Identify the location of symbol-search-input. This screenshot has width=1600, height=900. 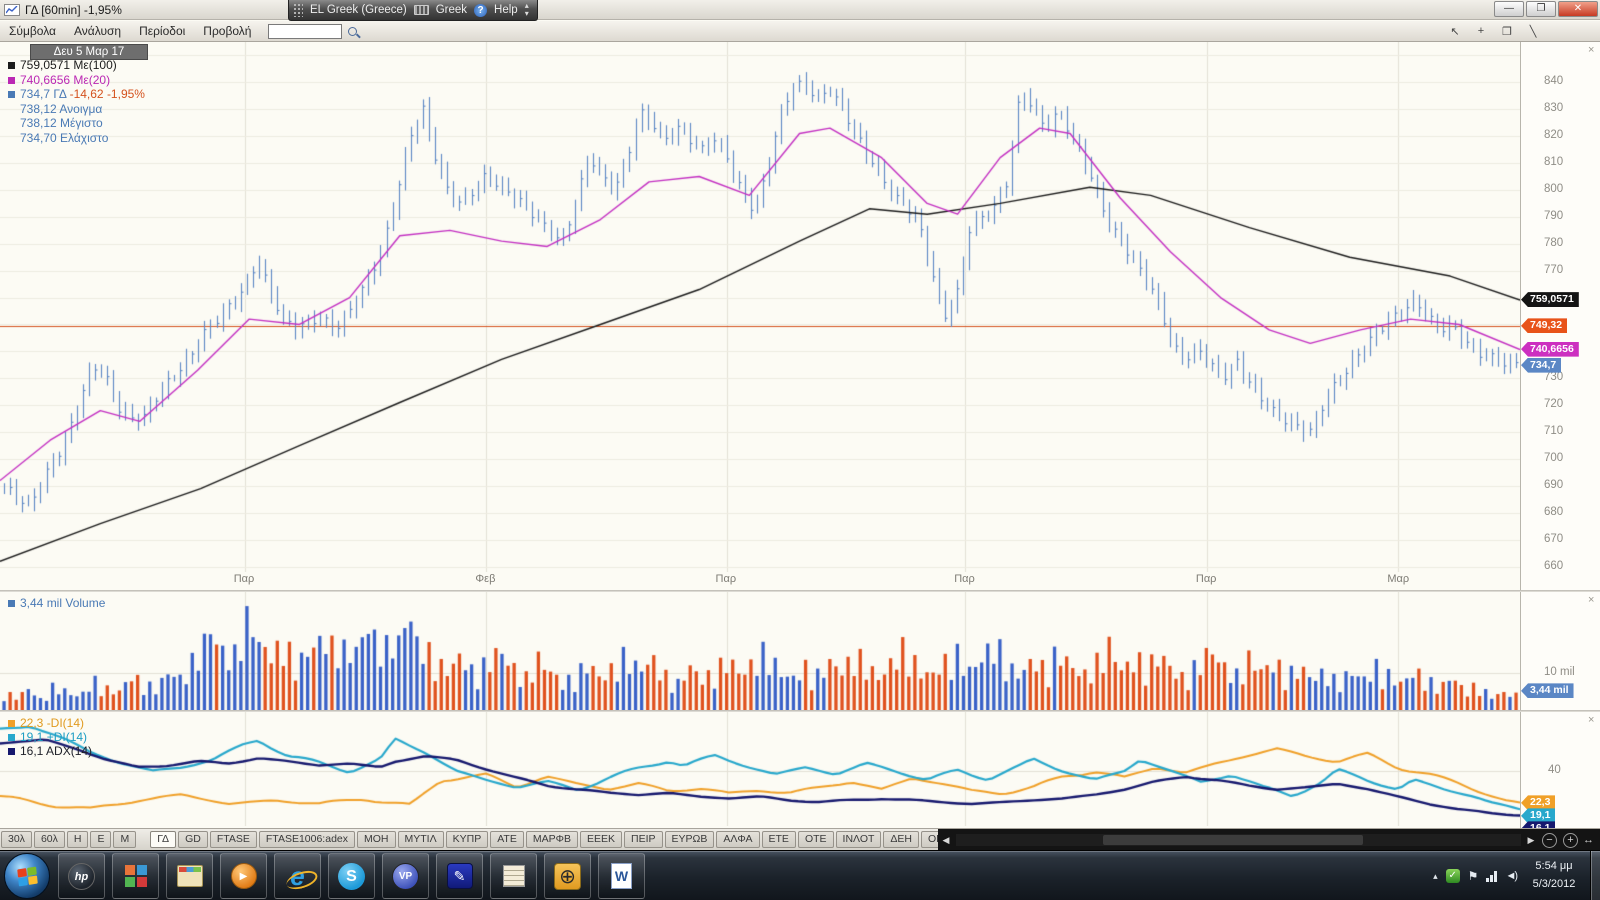
(305, 31).